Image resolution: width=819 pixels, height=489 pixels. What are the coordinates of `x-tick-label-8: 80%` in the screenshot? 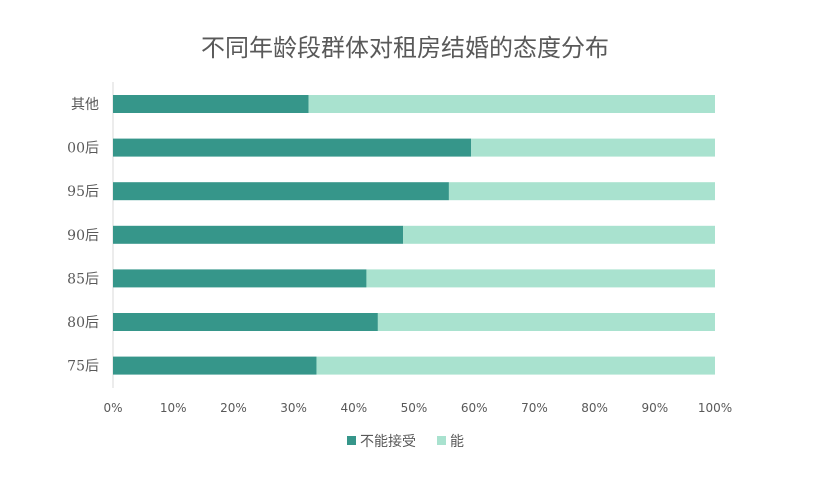 It's located at (594, 408).